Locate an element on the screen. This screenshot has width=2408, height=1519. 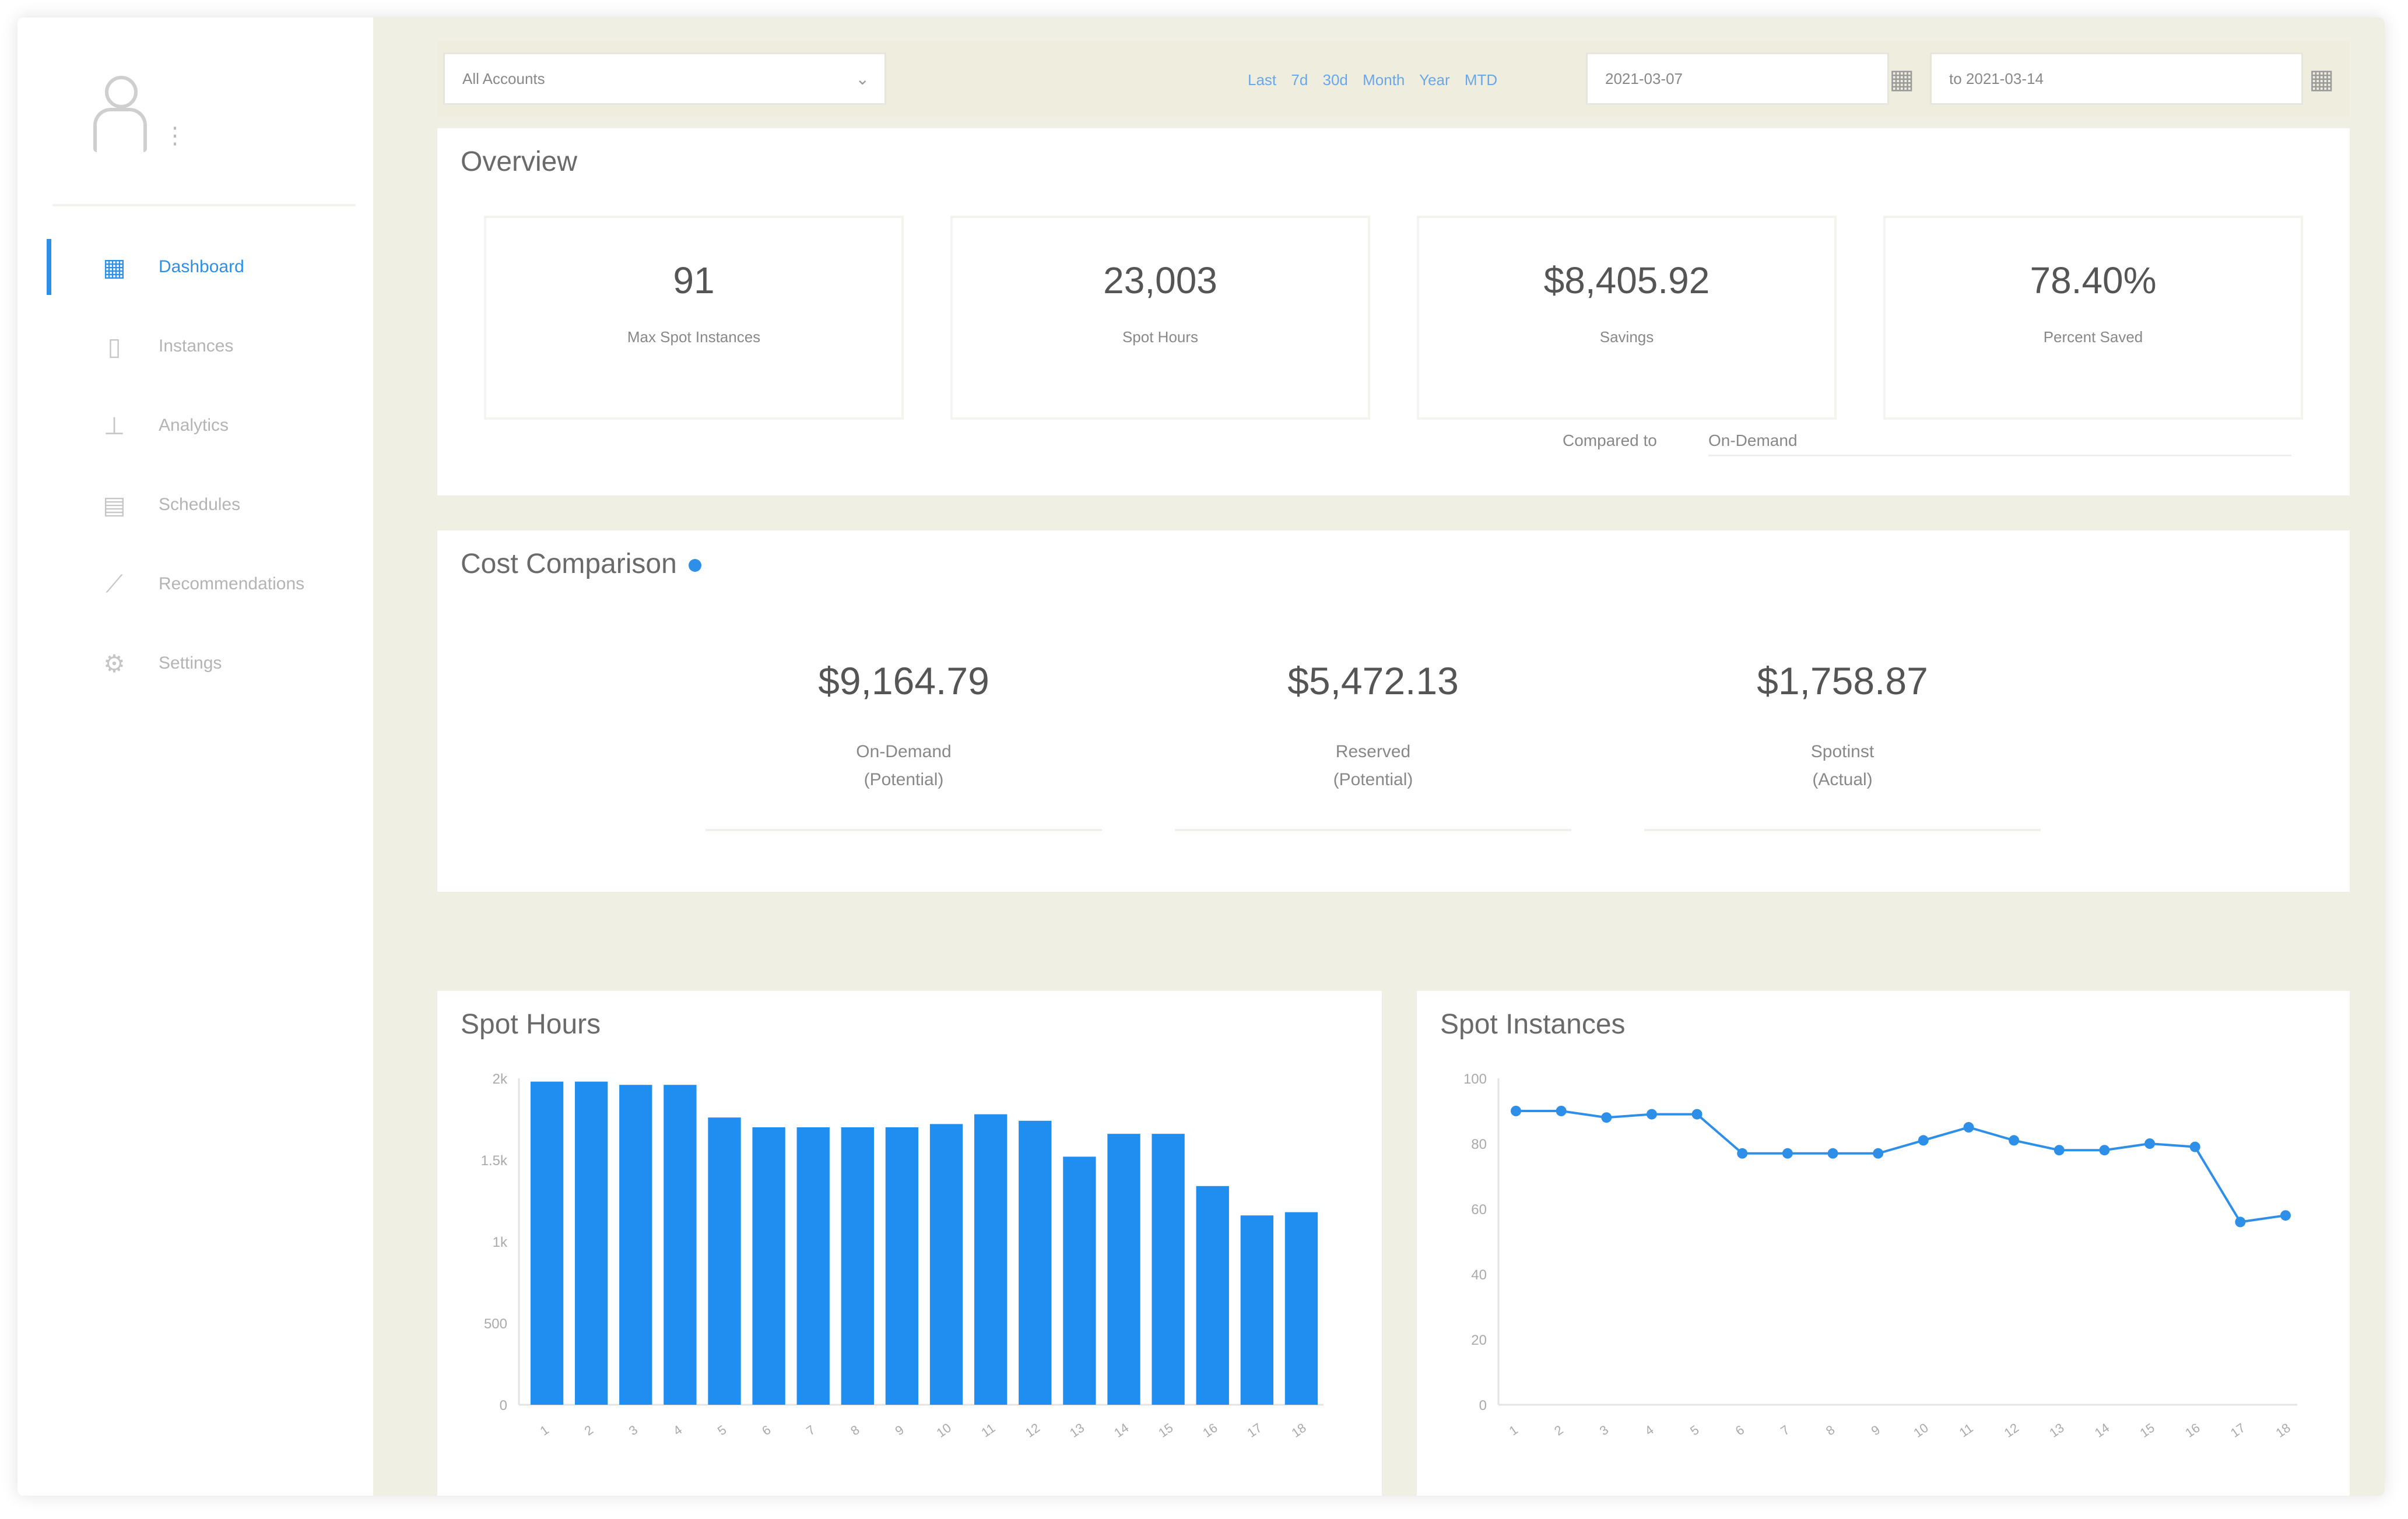
compare-label: Compared to is located at coordinates (1610, 440).